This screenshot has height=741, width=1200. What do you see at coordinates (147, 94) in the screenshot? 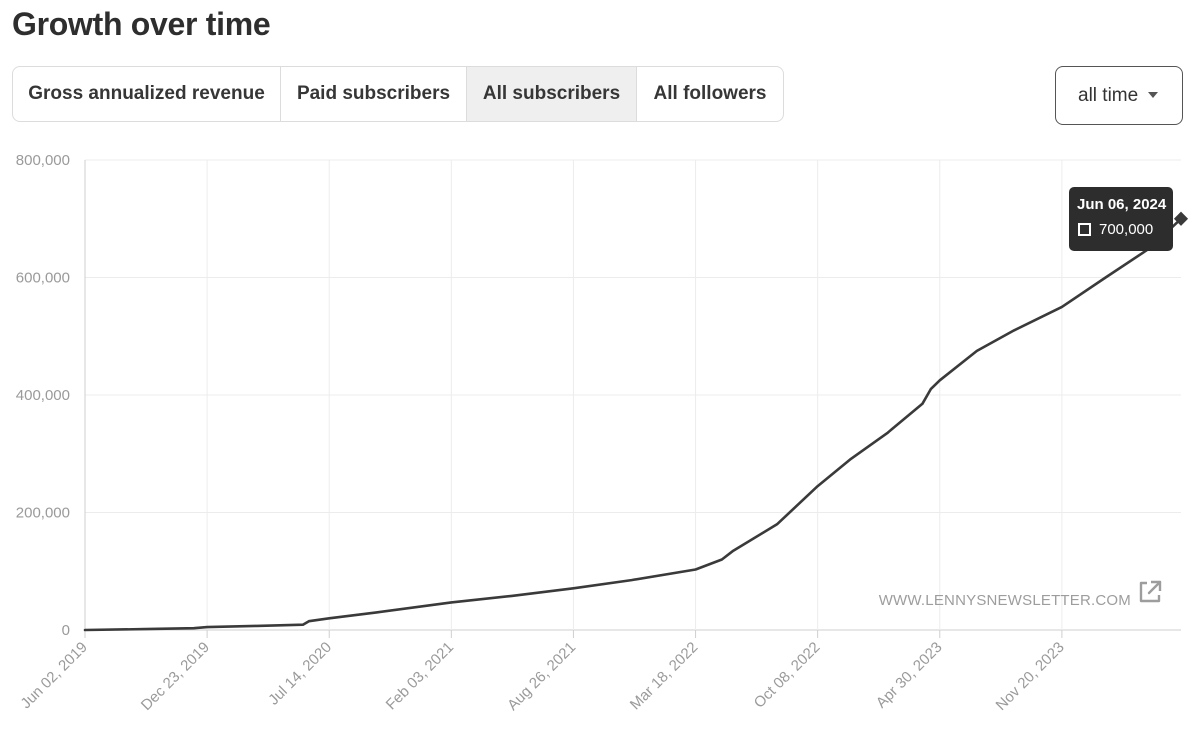
I see `tab-gross-annualized-revenue: Gross annualized revenue` at bounding box center [147, 94].